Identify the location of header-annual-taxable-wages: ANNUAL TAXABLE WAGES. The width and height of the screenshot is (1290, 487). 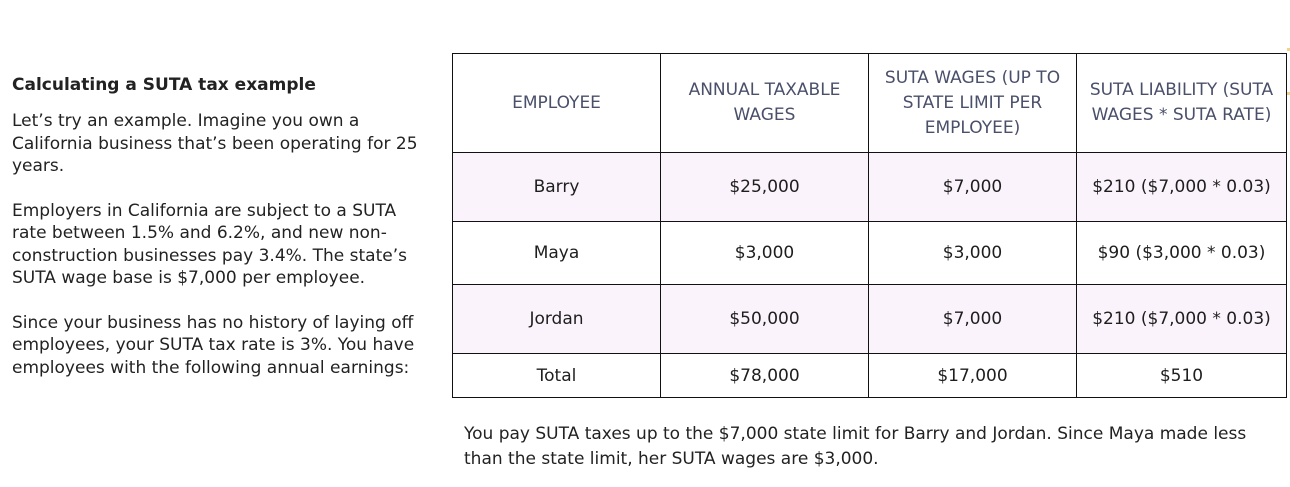
(764, 103).